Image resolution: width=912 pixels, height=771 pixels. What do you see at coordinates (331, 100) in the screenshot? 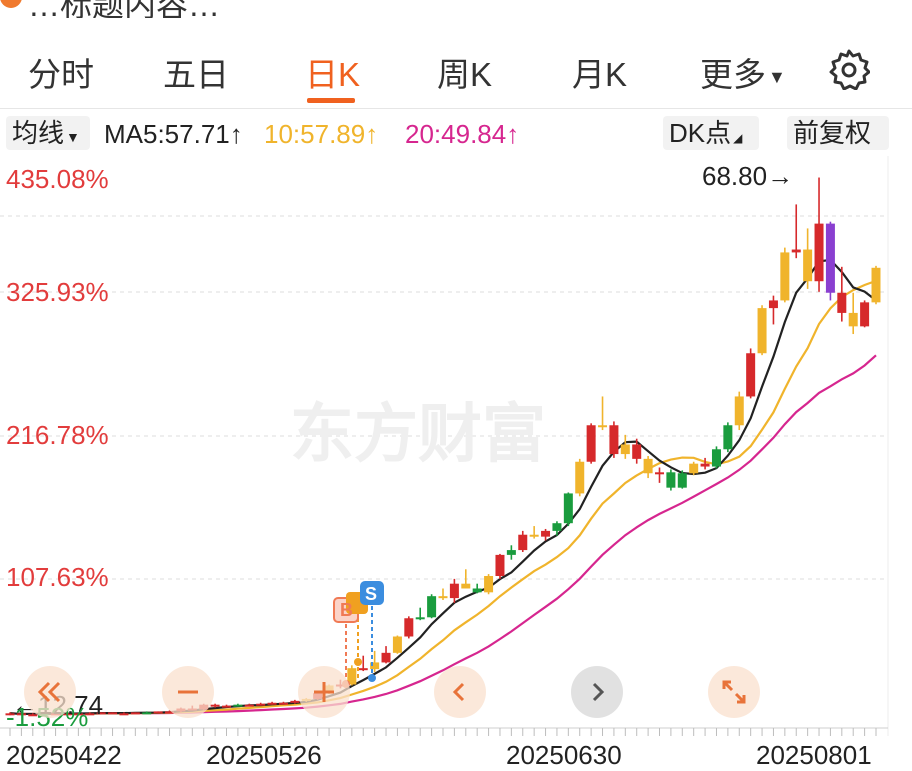
I see `active-tab-indicator` at bounding box center [331, 100].